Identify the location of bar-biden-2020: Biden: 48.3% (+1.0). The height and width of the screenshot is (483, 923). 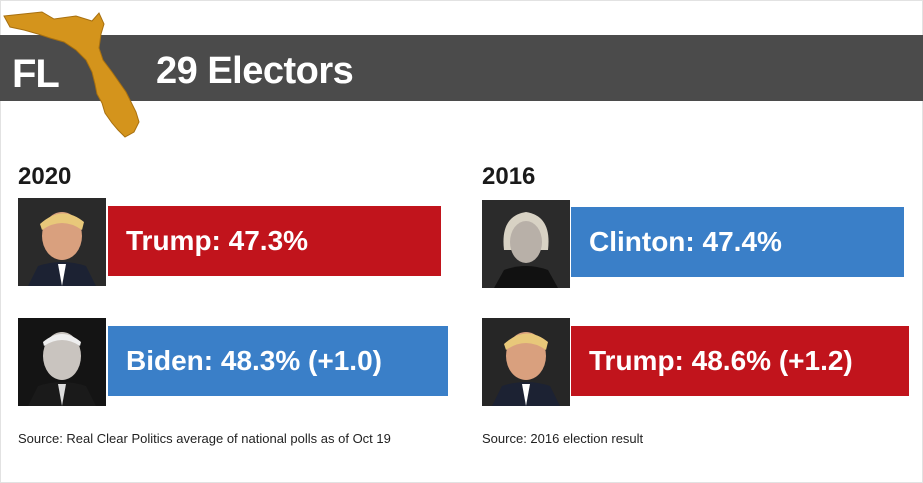
(278, 361).